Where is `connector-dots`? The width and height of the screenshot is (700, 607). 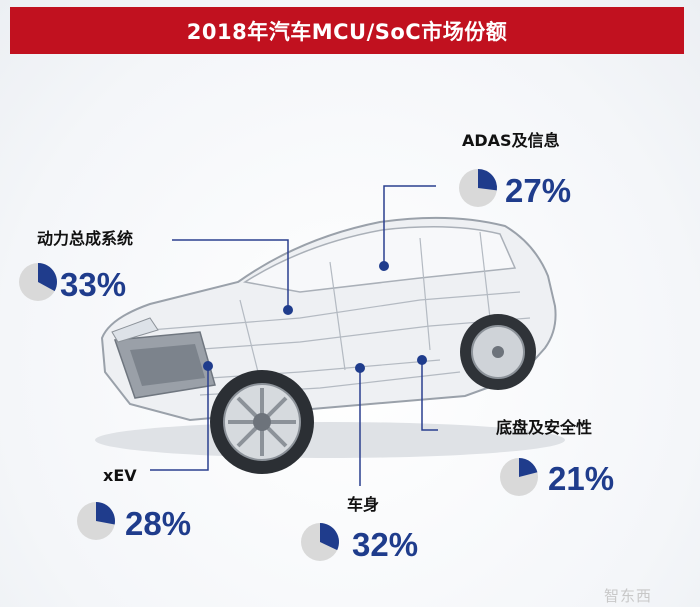 connector-dots is located at coordinates (315, 317).